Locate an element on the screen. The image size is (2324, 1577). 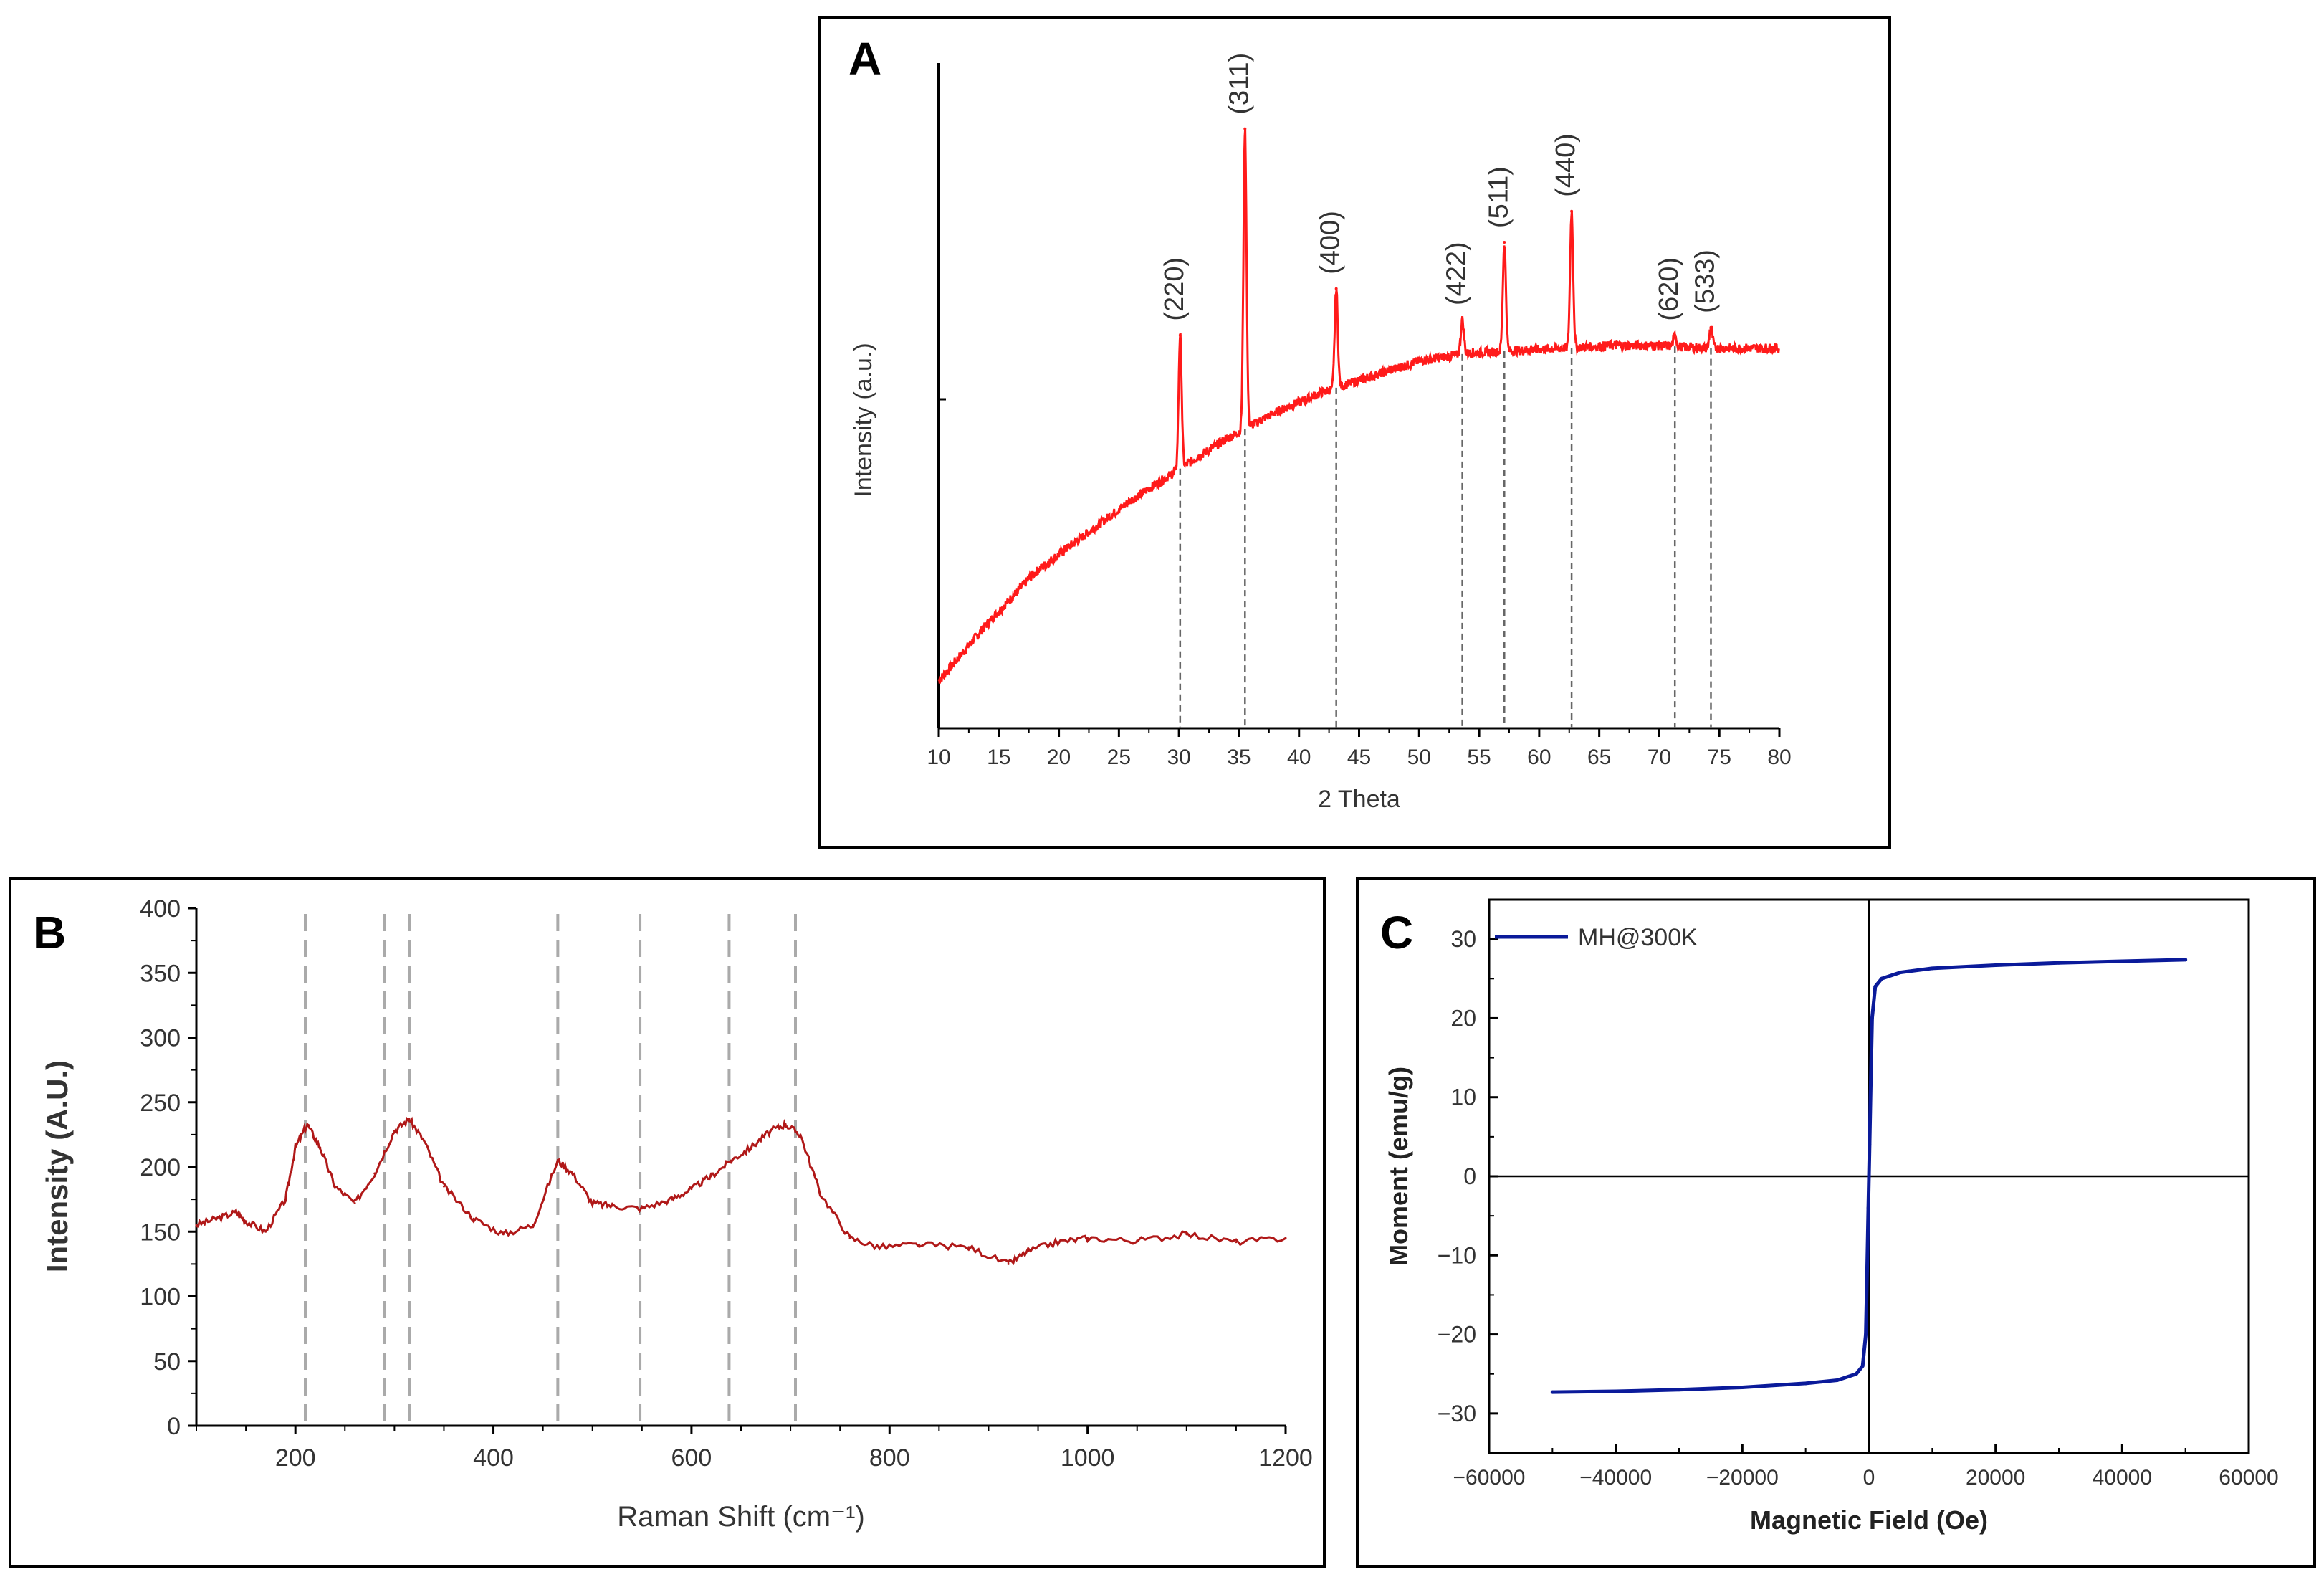
x-tick-label: 50 is located at coordinates (1419, 757).